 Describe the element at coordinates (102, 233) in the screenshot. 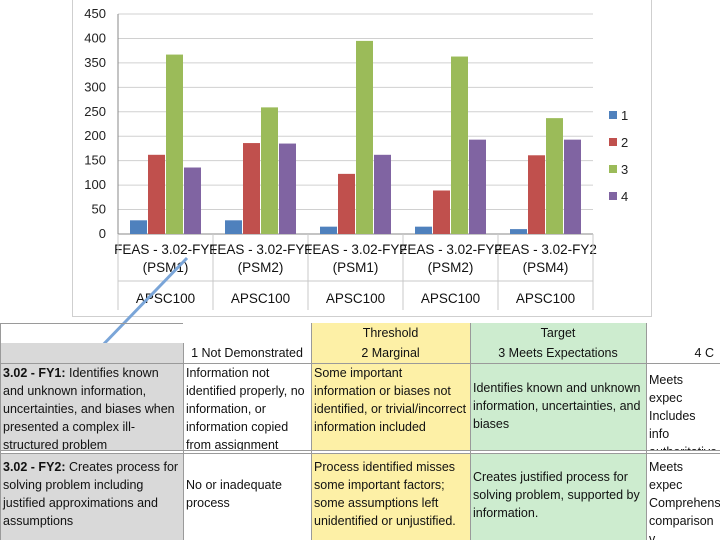

I see `y-tick-label: 0` at that location.